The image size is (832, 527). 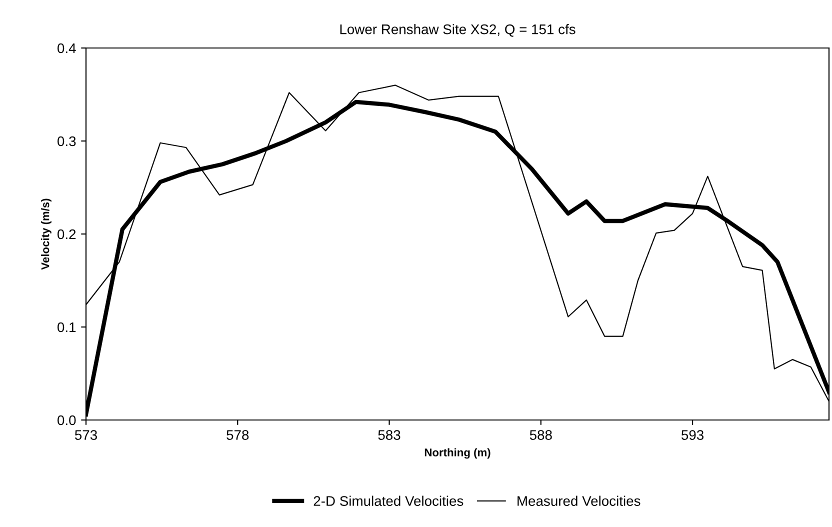 What do you see at coordinates (389, 501) in the screenshot?
I see `legend-label: 2-D Simulated Velocities` at bounding box center [389, 501].